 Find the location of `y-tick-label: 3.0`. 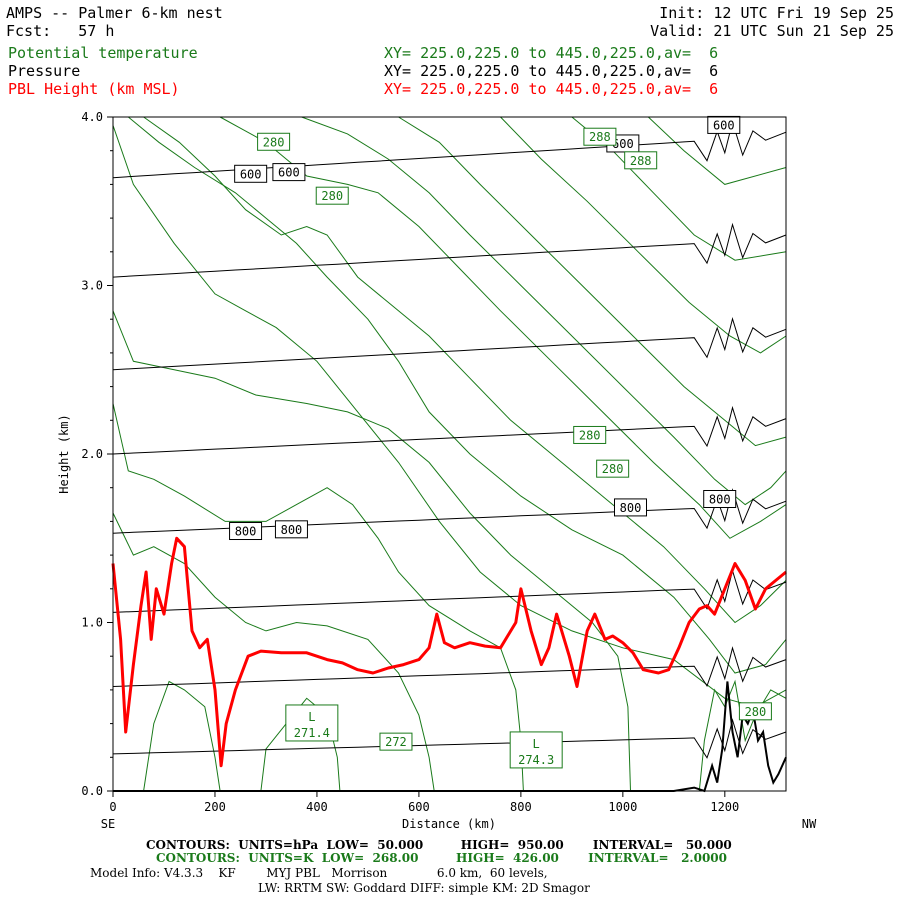

y-tick-label: 3.0 is located at coordinates (92, 286).